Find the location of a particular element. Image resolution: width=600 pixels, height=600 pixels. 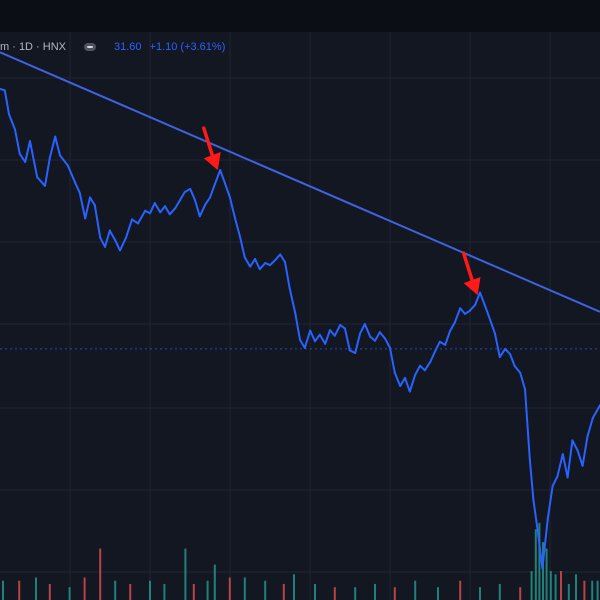

visibility-toggle-icon is located at coordinates (90, 47).